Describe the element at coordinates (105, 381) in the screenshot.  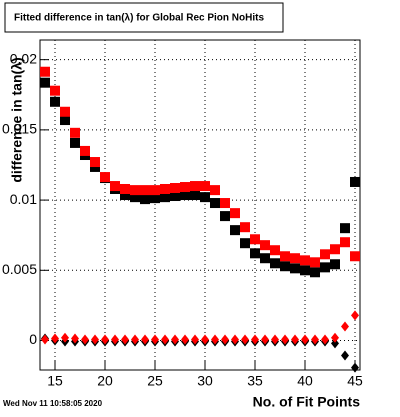
I see `x-tick-label: 20` at that location.